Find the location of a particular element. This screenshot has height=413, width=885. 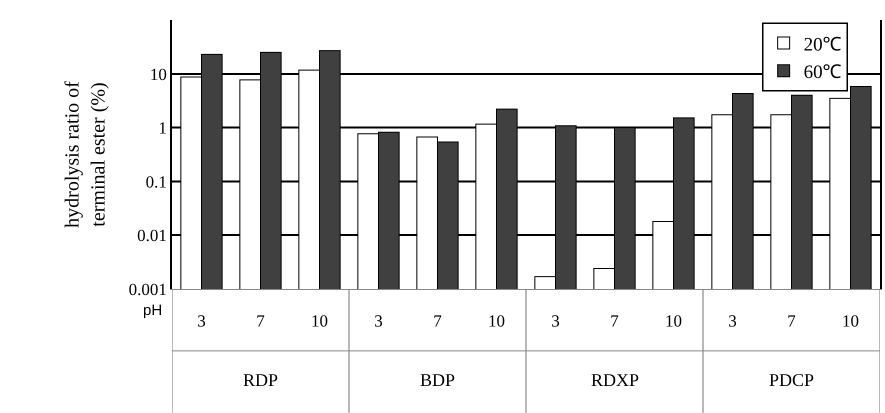

text: RDP is located at coordinates (260, 380).